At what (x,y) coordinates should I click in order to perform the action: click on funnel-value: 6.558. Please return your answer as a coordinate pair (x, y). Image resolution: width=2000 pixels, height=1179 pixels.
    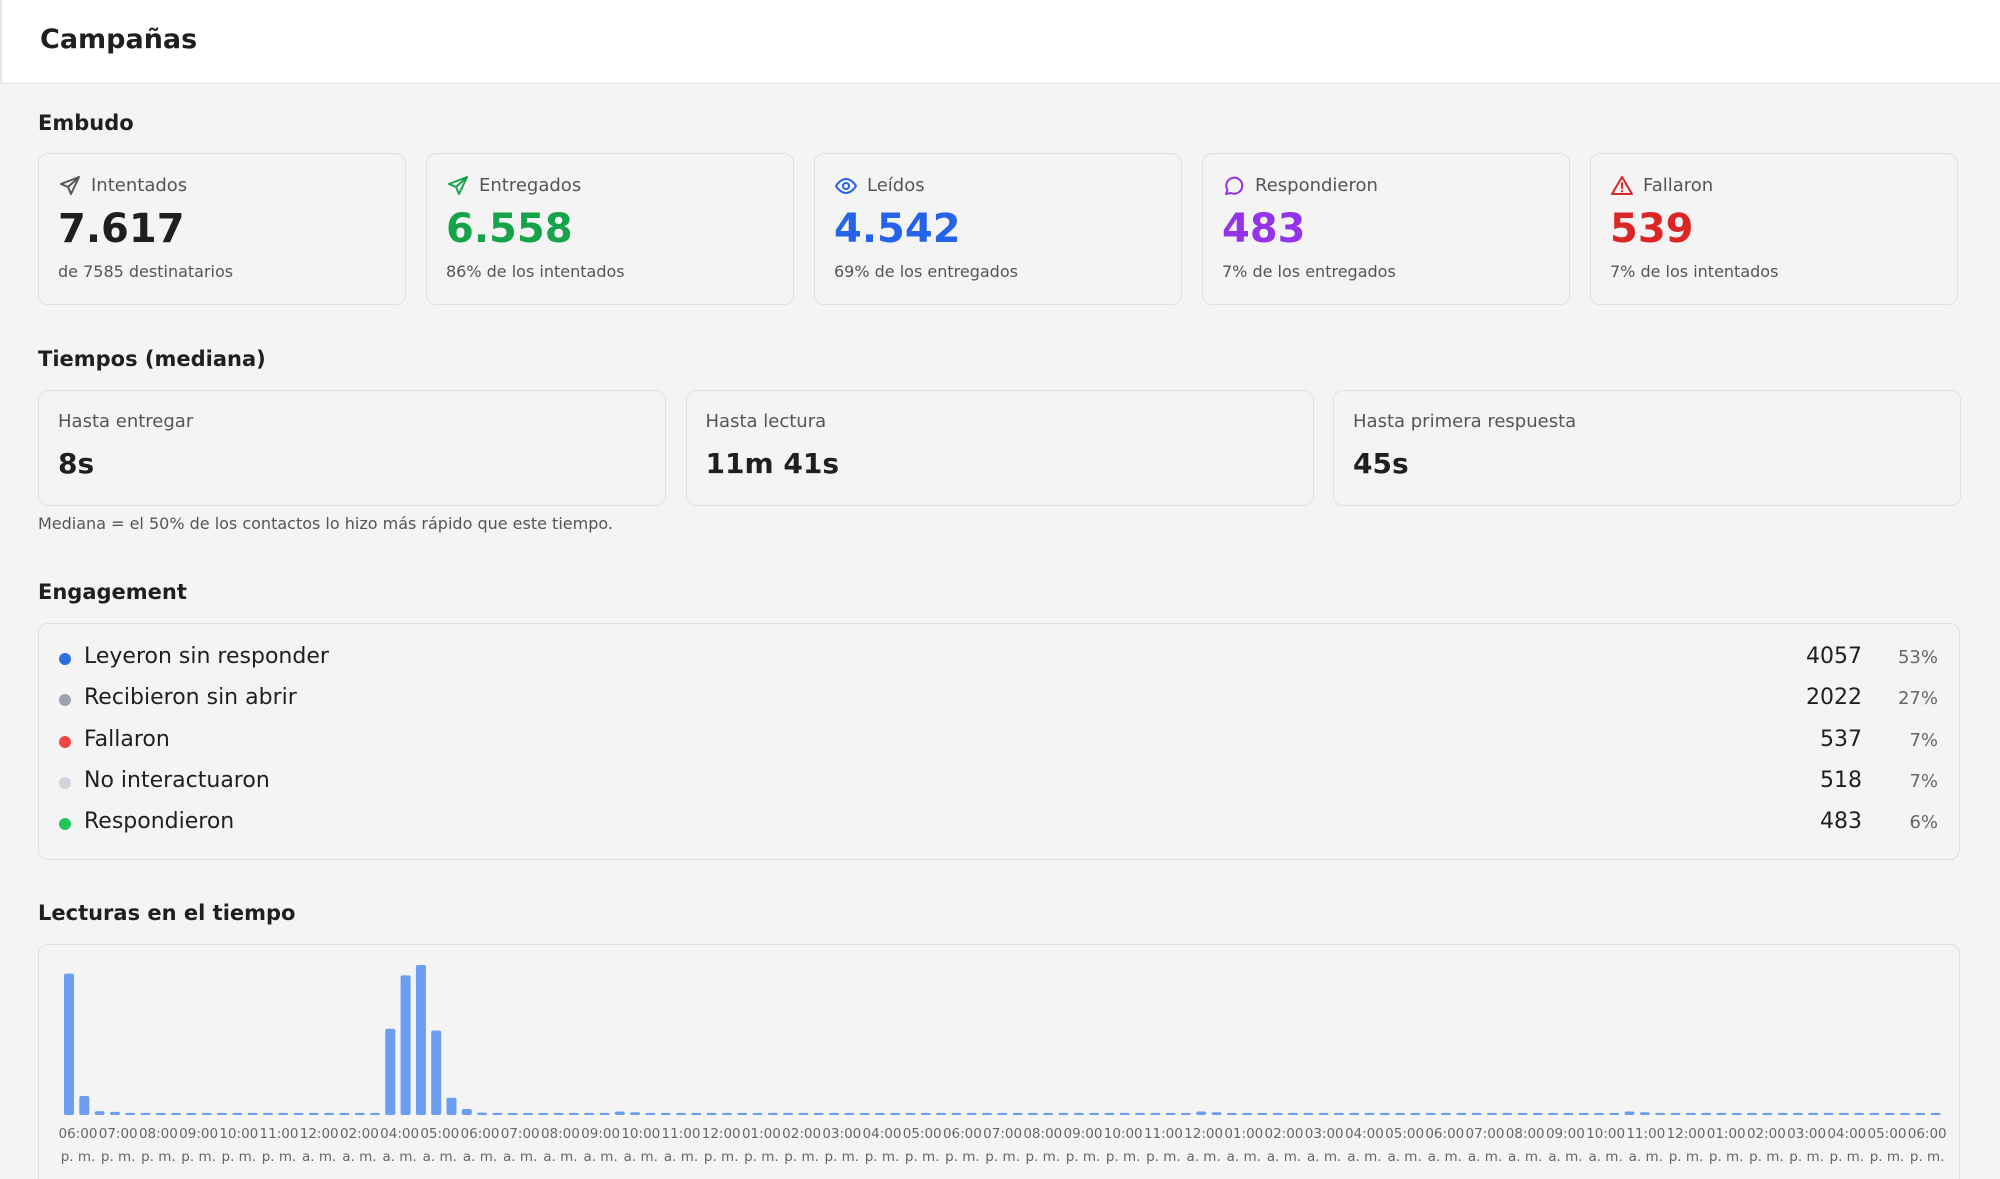
    Looking at the image, I should click on (509, 229).